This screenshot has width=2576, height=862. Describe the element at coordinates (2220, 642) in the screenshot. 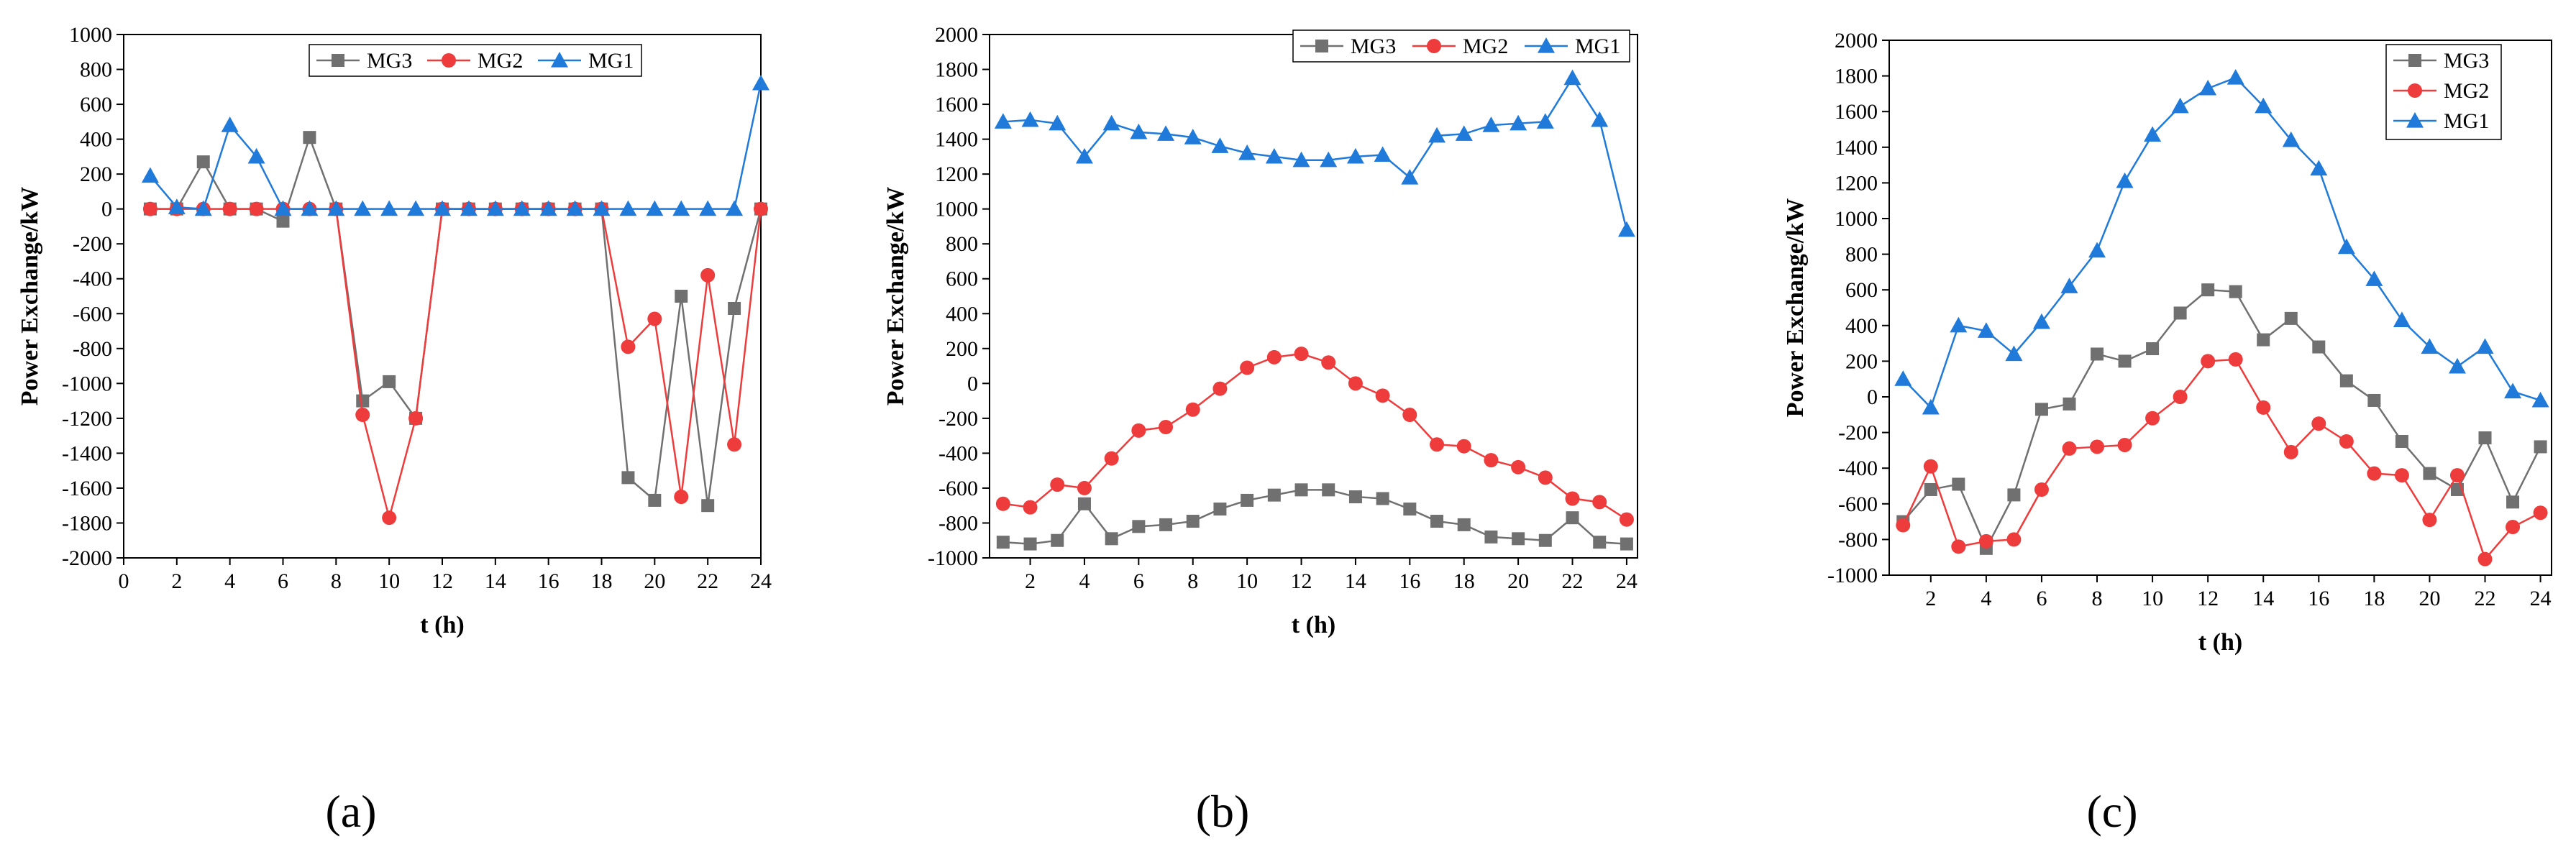

I see `x-axis-title: t (h)` at that location.